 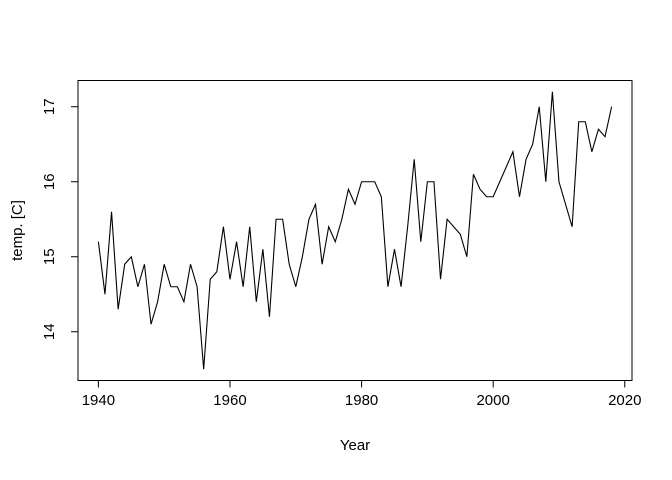 What do you see at coordinates (361, 400) in the screenshot?
I see `x-axis-tick-label: 1980` at bounding box center [361, 400].